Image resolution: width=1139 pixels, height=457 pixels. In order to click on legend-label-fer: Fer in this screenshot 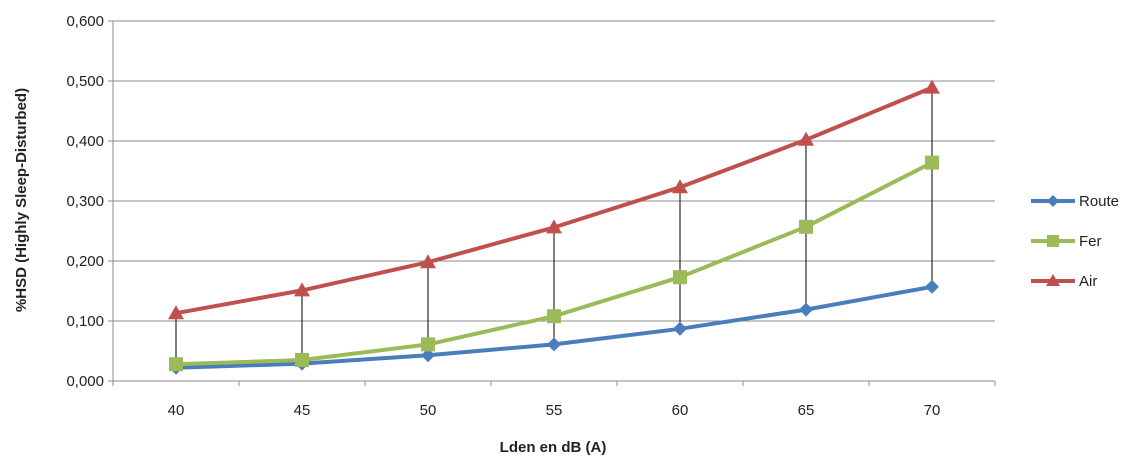, I will do `click(1090, 241)`.